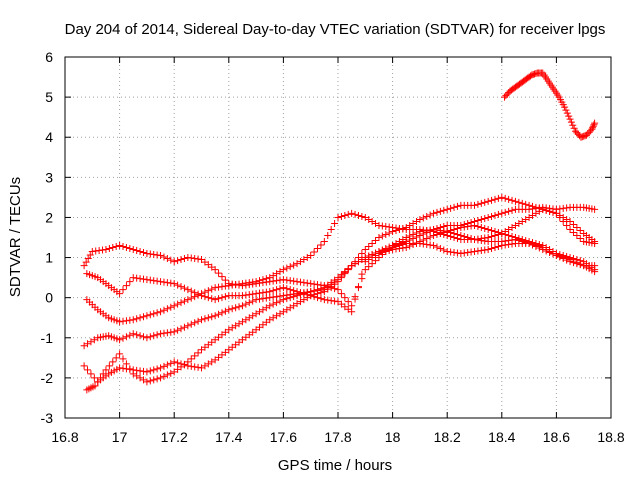 The image size is (640, 480). What do you see at coordinates (174, 437) in the screenshot?
I see `x-tick-label: 17.2` at bounding box center [174, 437].